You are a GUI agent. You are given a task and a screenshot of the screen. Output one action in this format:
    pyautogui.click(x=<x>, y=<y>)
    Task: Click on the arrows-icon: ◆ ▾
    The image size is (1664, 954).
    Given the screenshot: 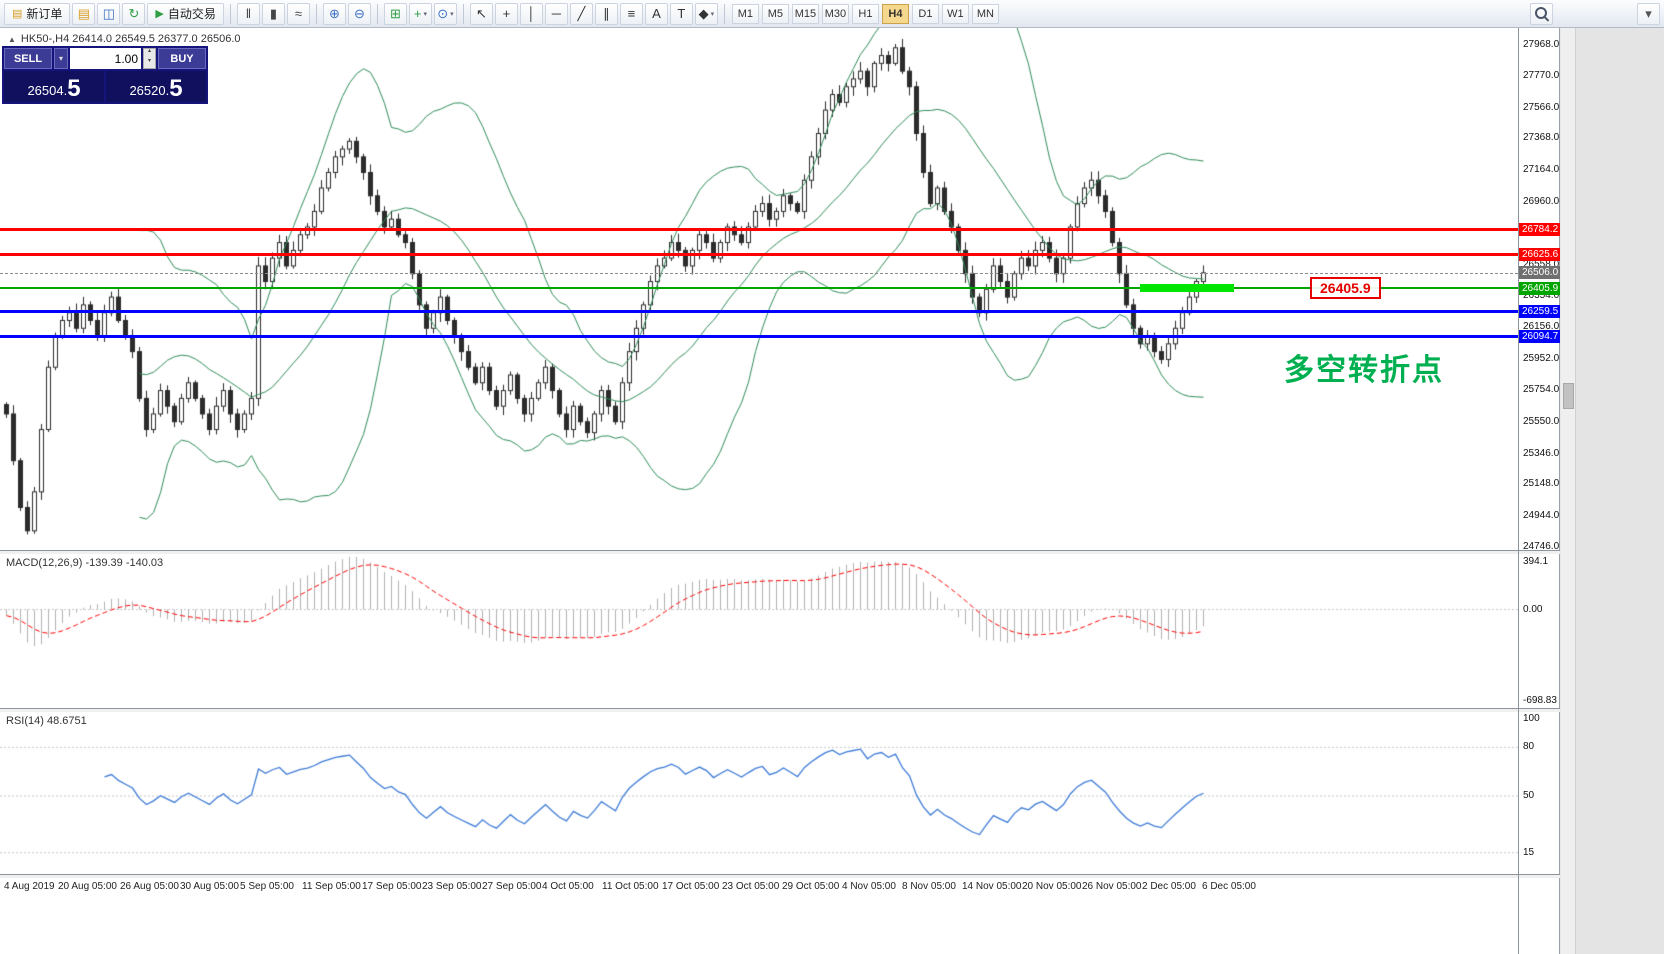 What is the action you would take?
    pyautogui.click(x=706, y=13)
    